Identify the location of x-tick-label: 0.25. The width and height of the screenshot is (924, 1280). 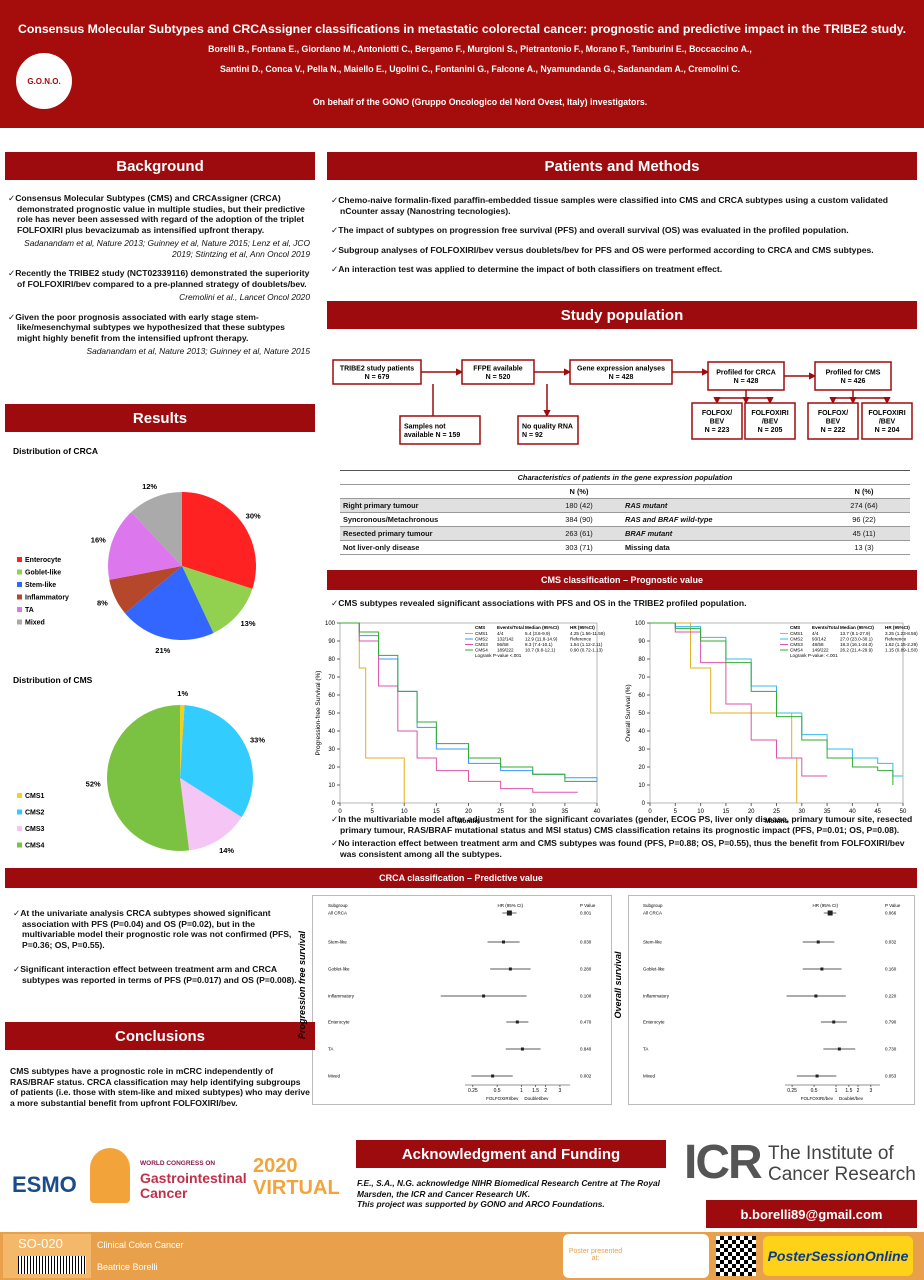
(473, 1091).